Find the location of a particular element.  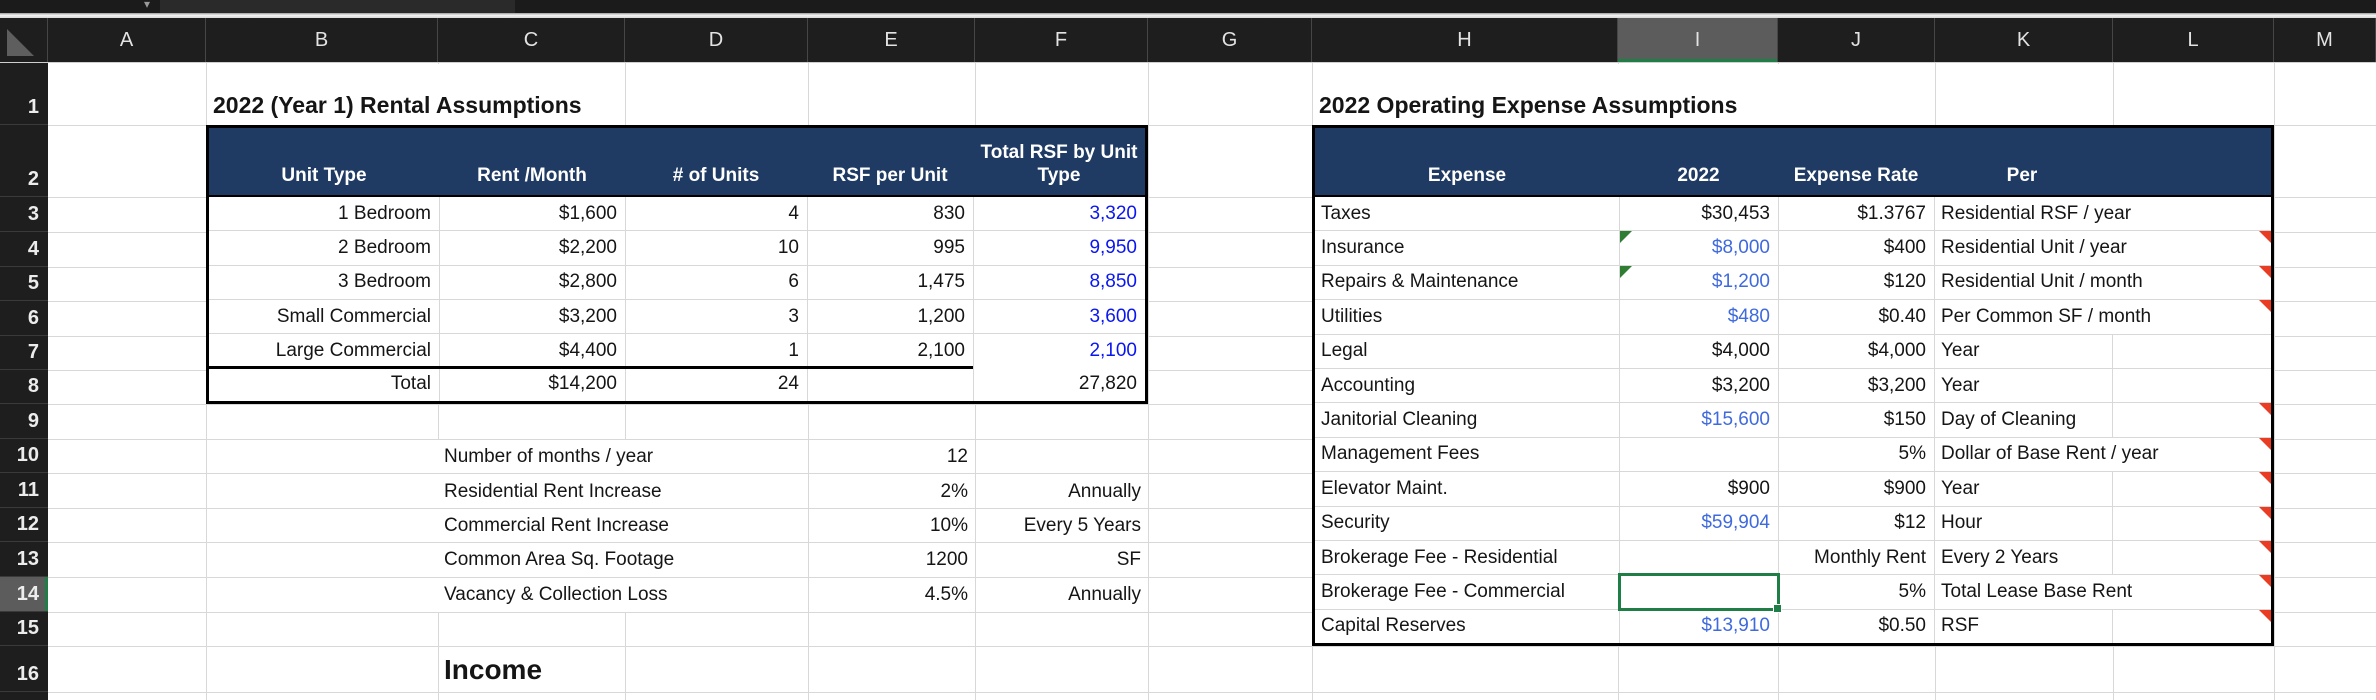

cell-2022-value: $480 is located at coordinates (1698, 317).